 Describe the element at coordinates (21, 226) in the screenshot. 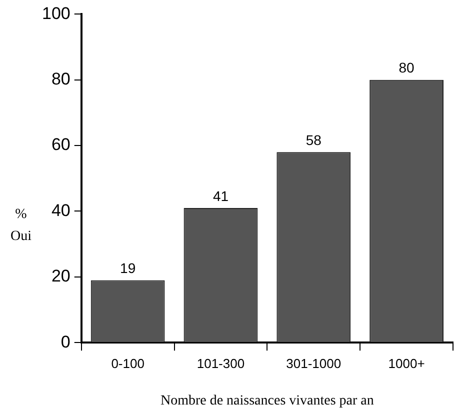

I see `y-axis-title: % Oui` at that location.